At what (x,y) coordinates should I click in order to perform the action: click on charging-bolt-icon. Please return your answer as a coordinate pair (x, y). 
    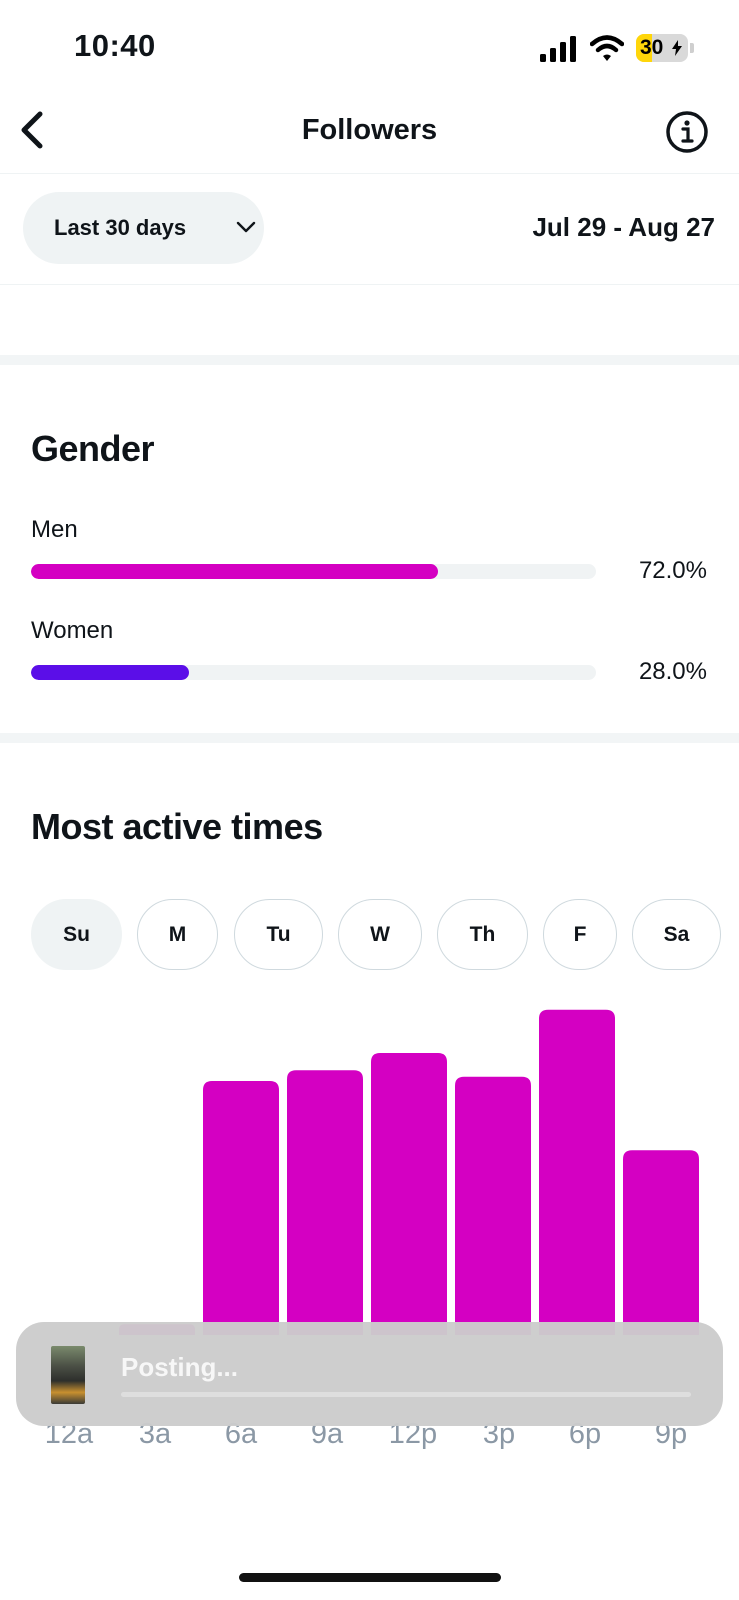
    Looking at the image, I should click on (677, 48).